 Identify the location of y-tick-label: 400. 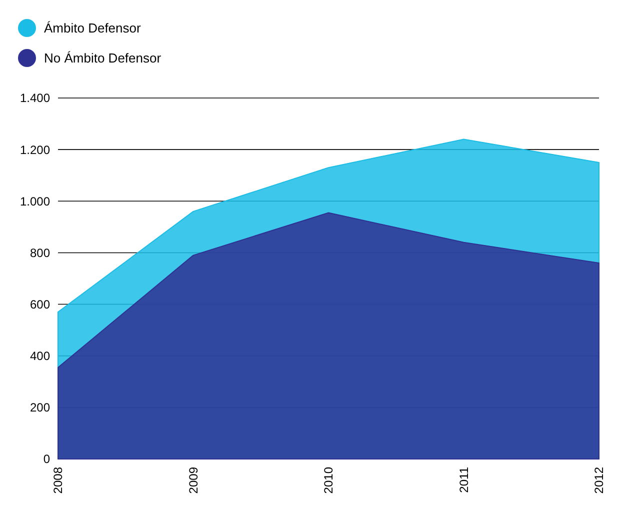
(40, 356).